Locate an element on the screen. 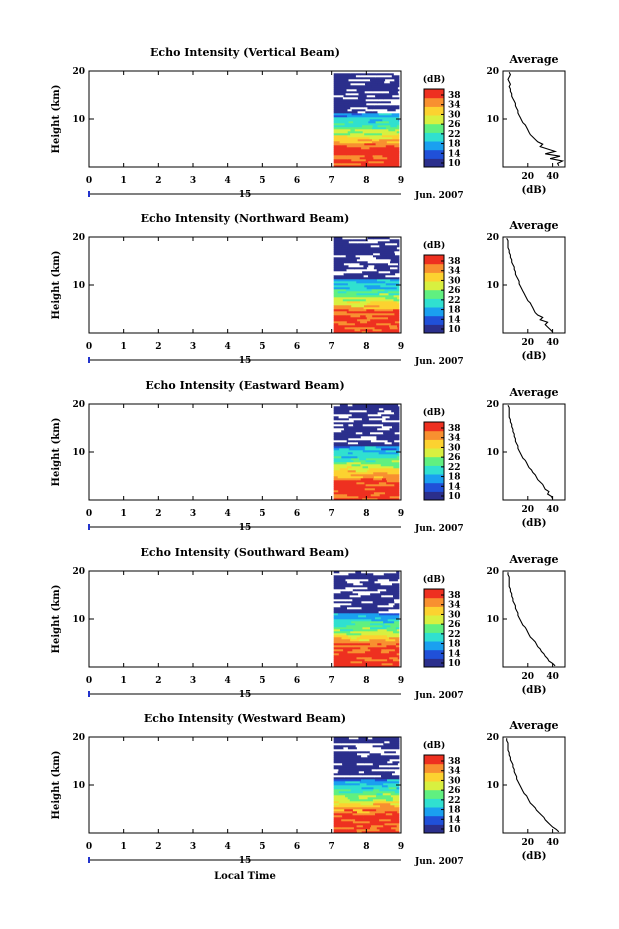 This screenshot has height=929, width=619. y-tick-label: 20 is located at coordinates (78, 405).